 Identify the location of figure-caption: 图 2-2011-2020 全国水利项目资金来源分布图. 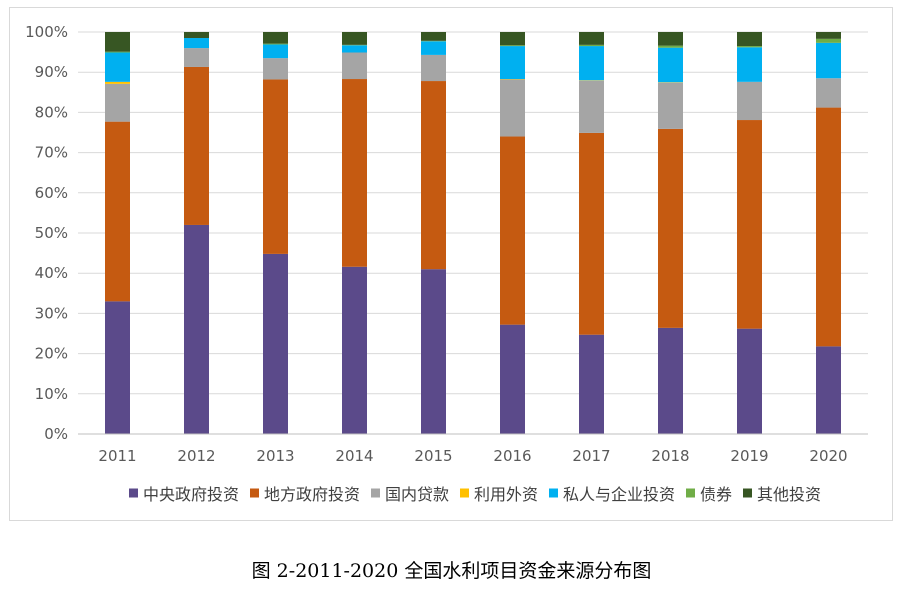
(451, 571).